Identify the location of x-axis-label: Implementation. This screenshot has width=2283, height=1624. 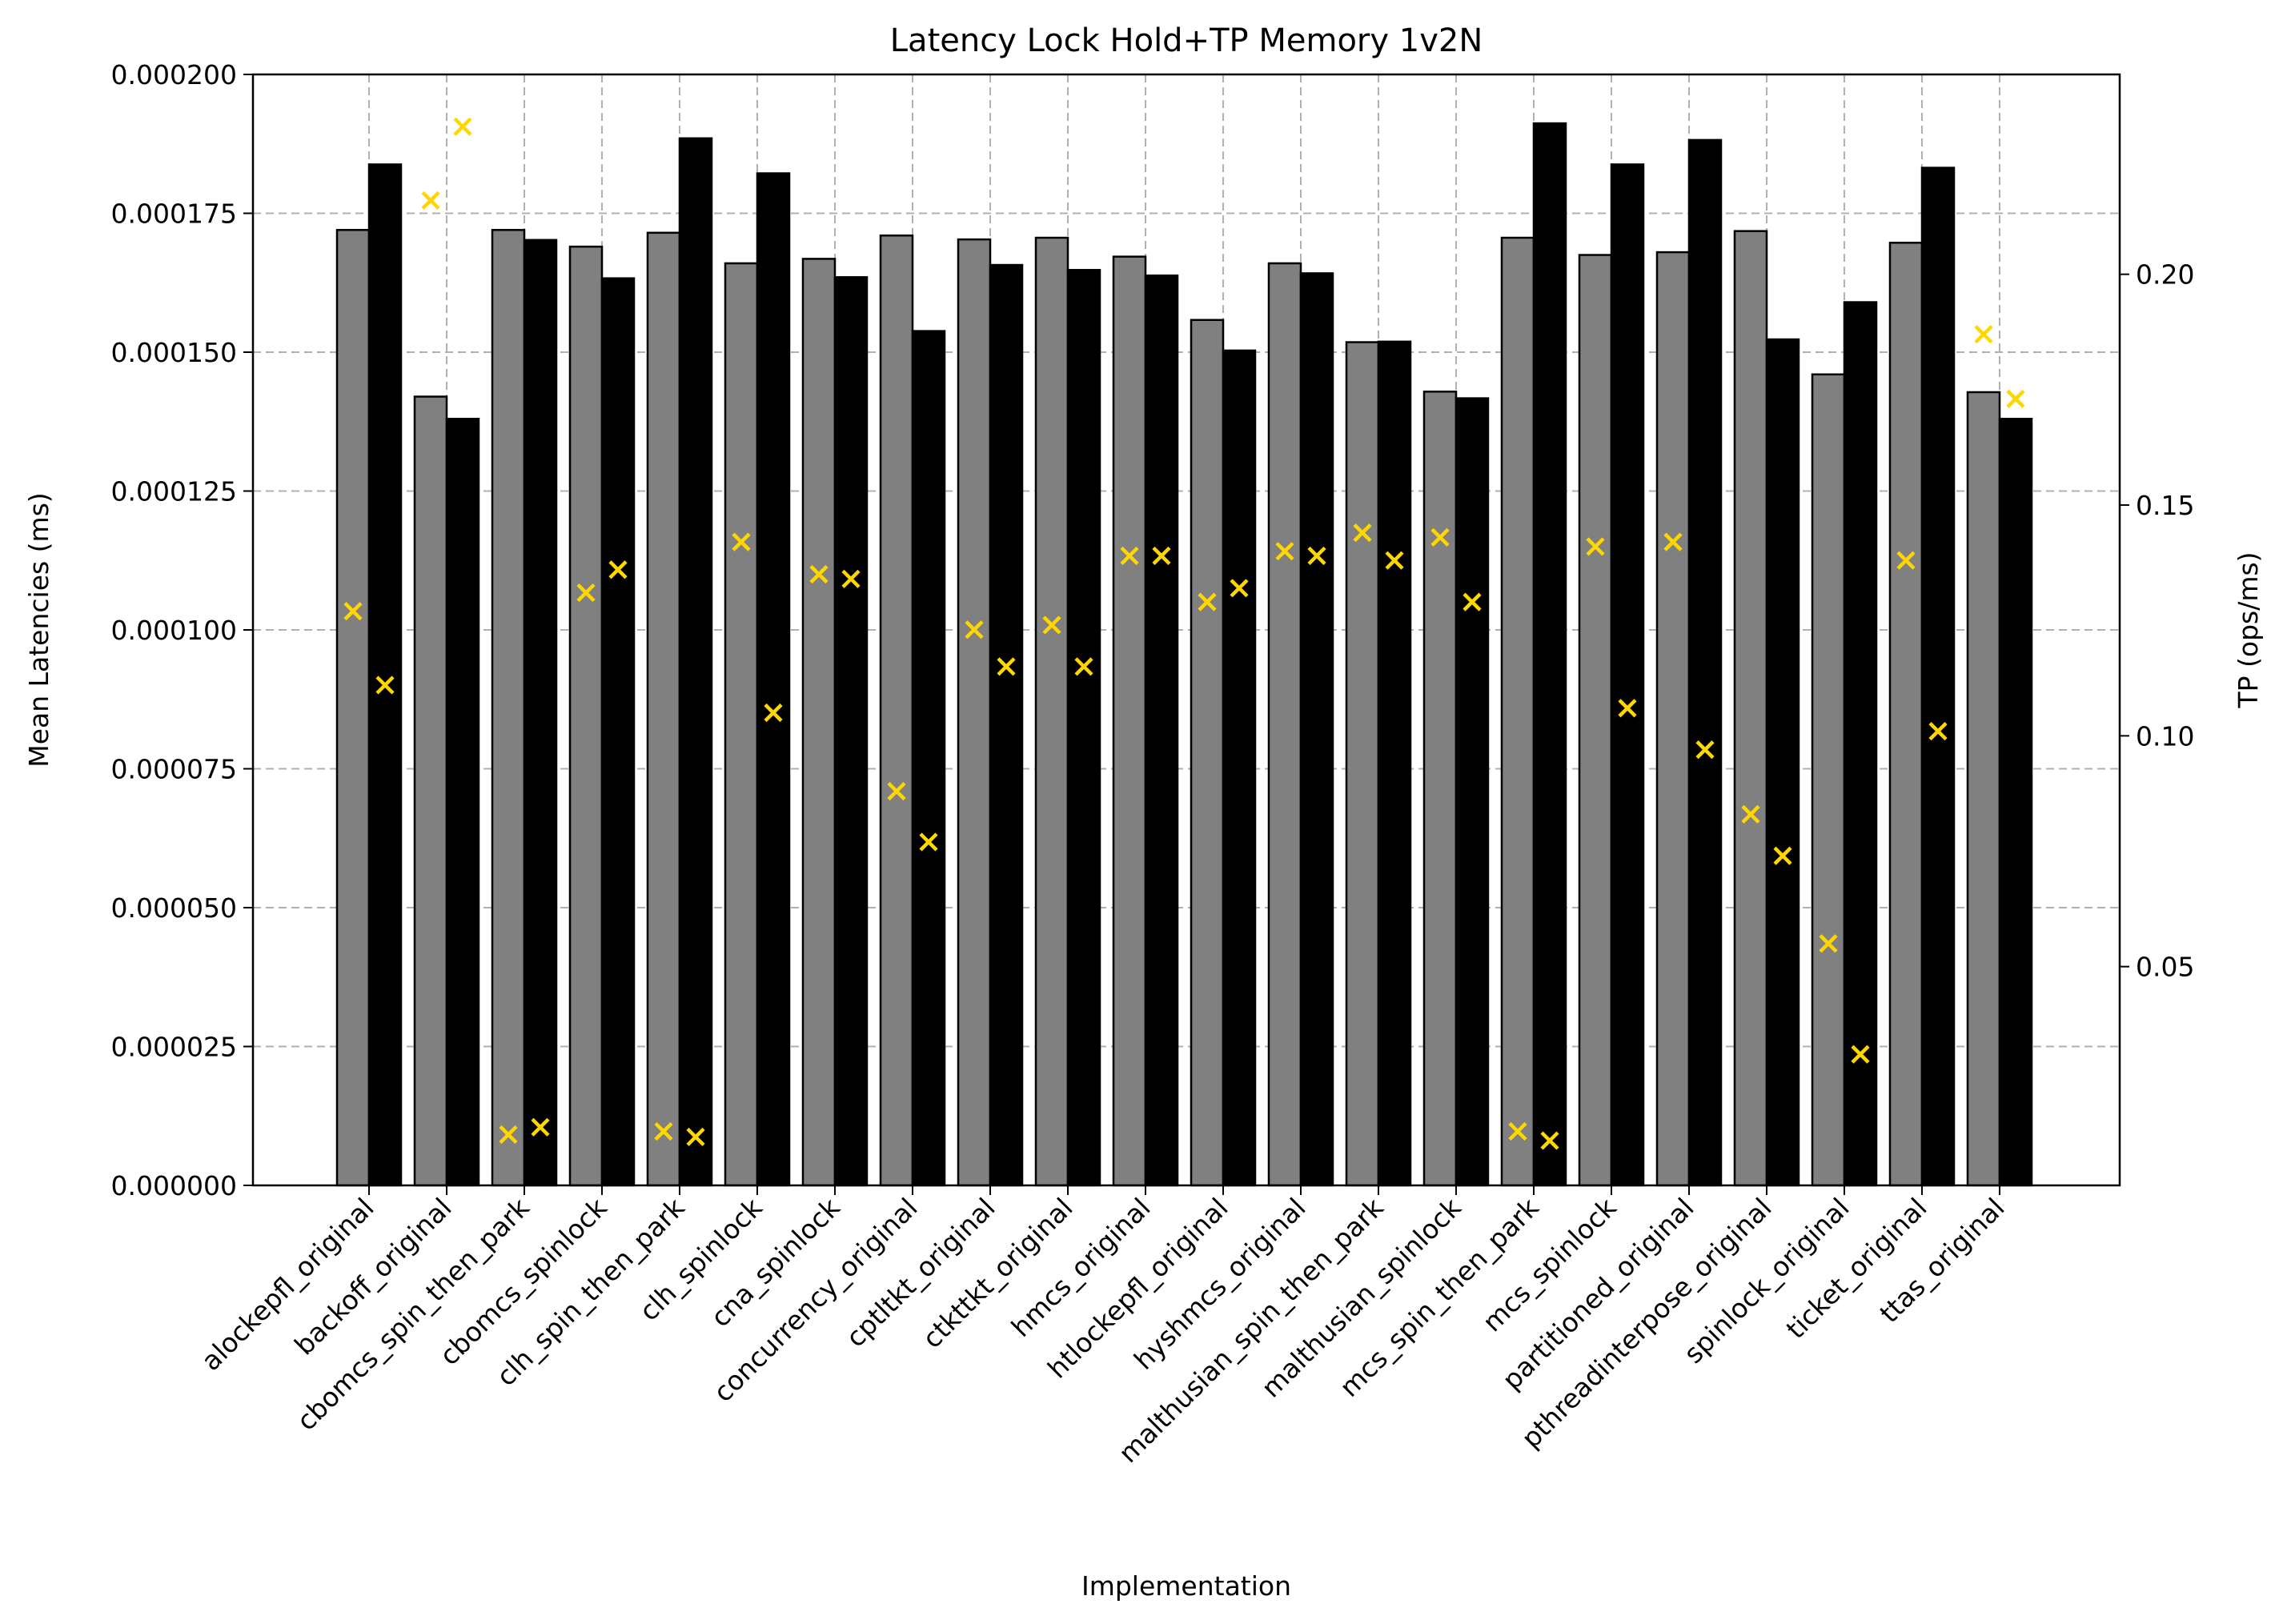
(1186, 1586).